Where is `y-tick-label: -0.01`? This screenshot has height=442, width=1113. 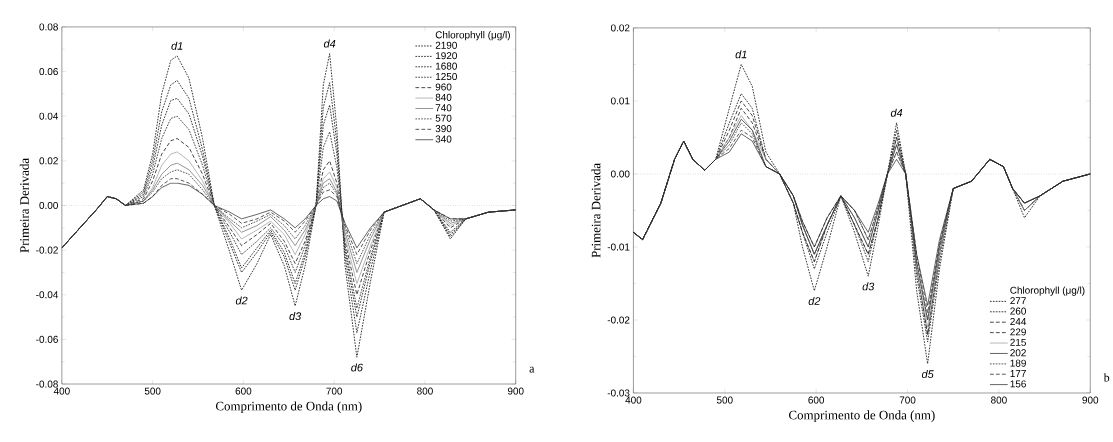 y-tick-label: -0.01 is located at coordinates (618, 247).